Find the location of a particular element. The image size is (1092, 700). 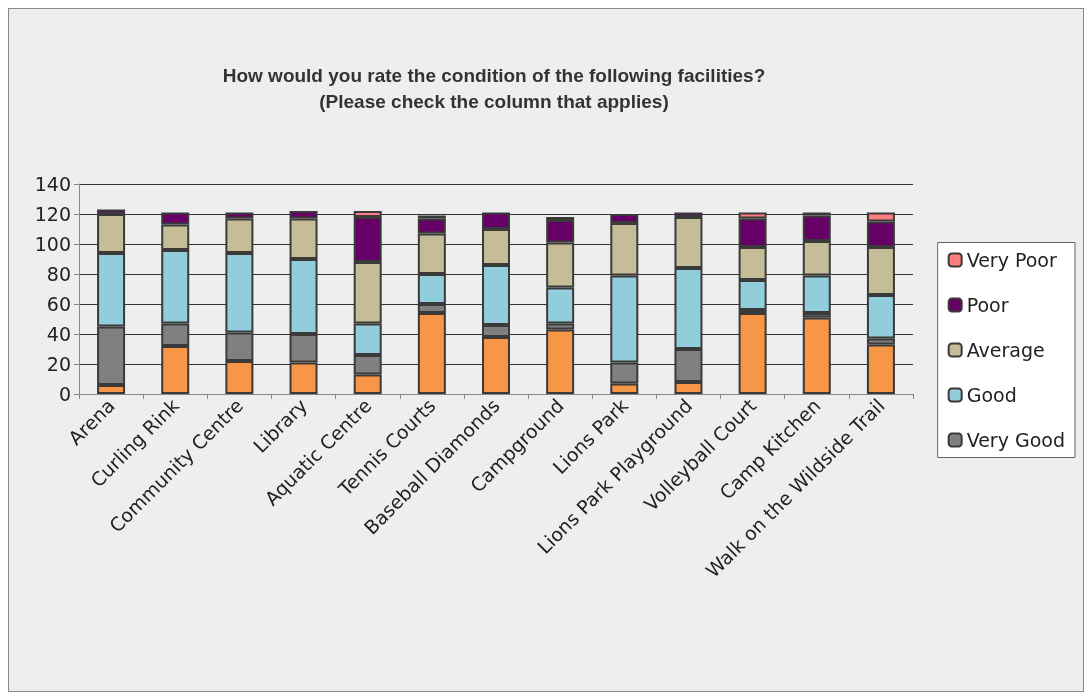

y-tick-label: 140 is located at coordinates (52, 184).